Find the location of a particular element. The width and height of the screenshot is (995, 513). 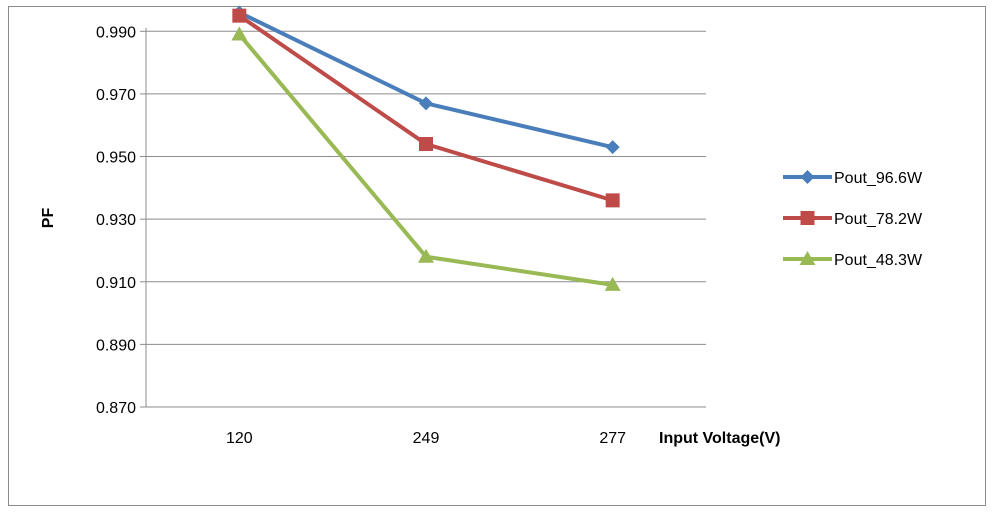

y-tick-label: 0.950 is located at coordinates (116, 158).